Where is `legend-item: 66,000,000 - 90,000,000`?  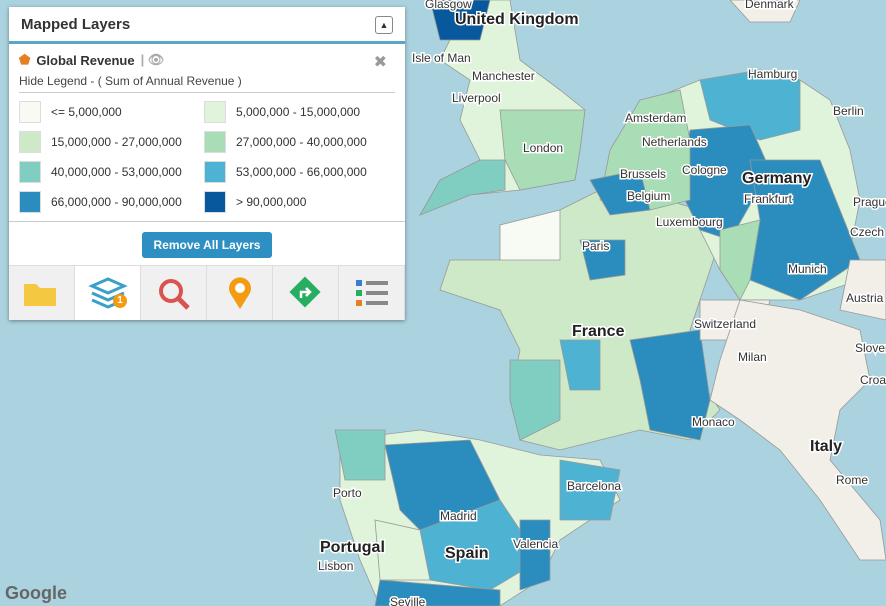 legend-item: 66,000,000 - 90,000,000 is located at coordinates (111, 202).